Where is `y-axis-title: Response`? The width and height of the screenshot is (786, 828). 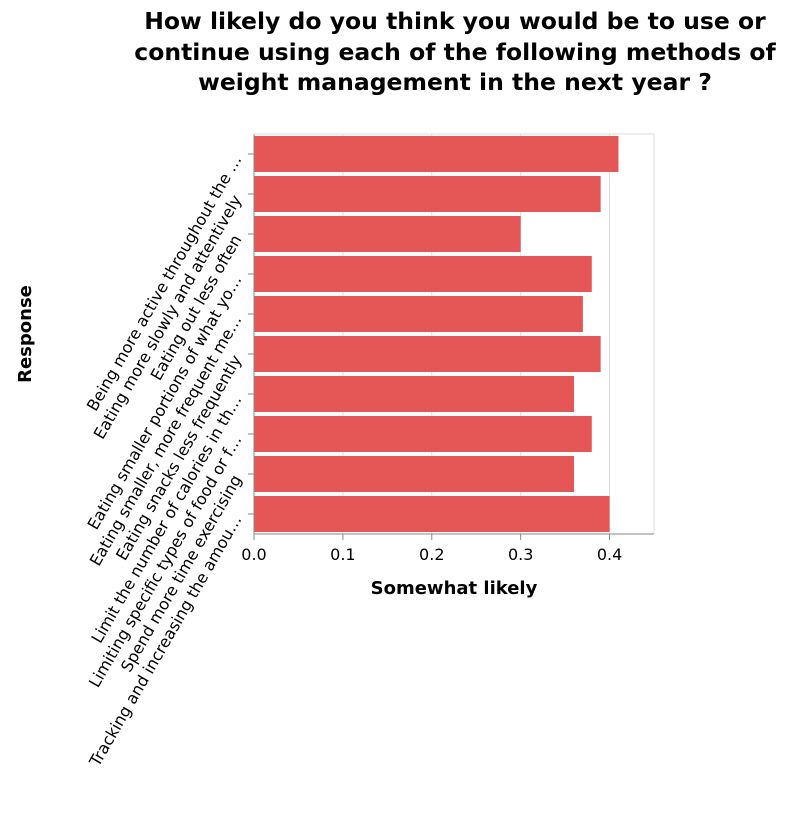 y-axis-title: Response is located at coordinates (25, 334).